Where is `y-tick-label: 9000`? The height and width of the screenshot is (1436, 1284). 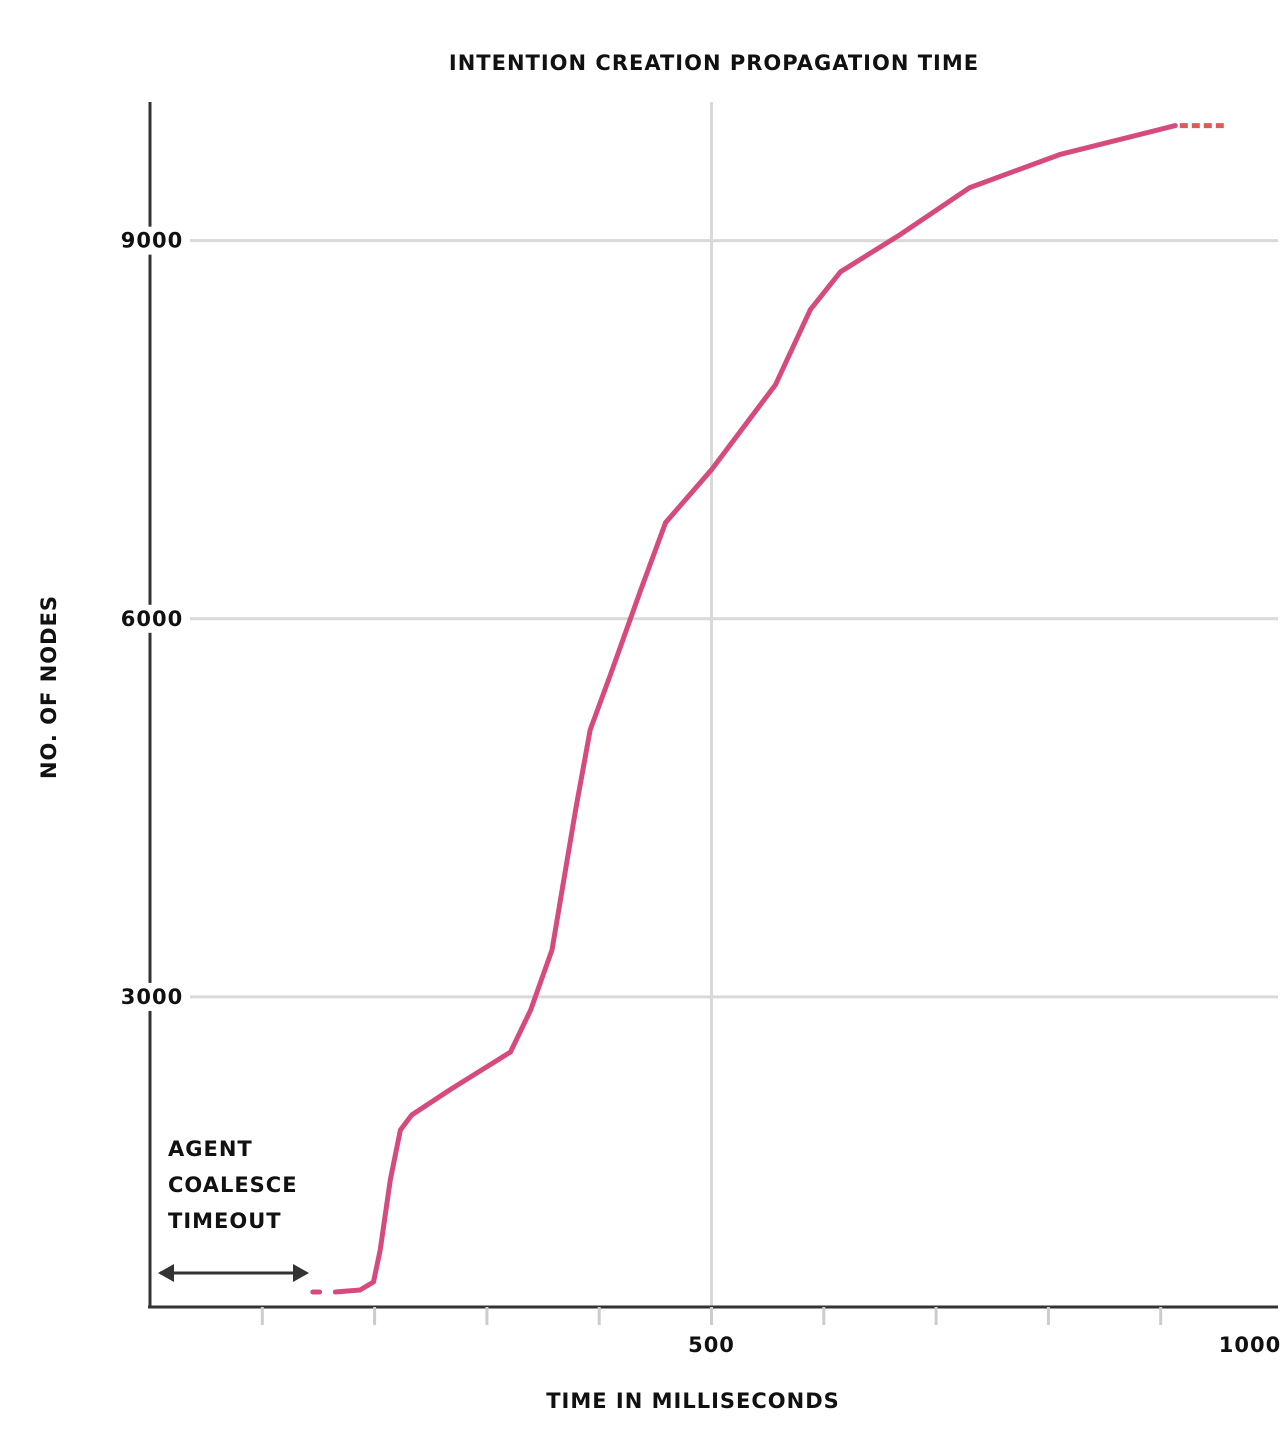
y-tick-label: 9000 is located at coordinates (152, 241).